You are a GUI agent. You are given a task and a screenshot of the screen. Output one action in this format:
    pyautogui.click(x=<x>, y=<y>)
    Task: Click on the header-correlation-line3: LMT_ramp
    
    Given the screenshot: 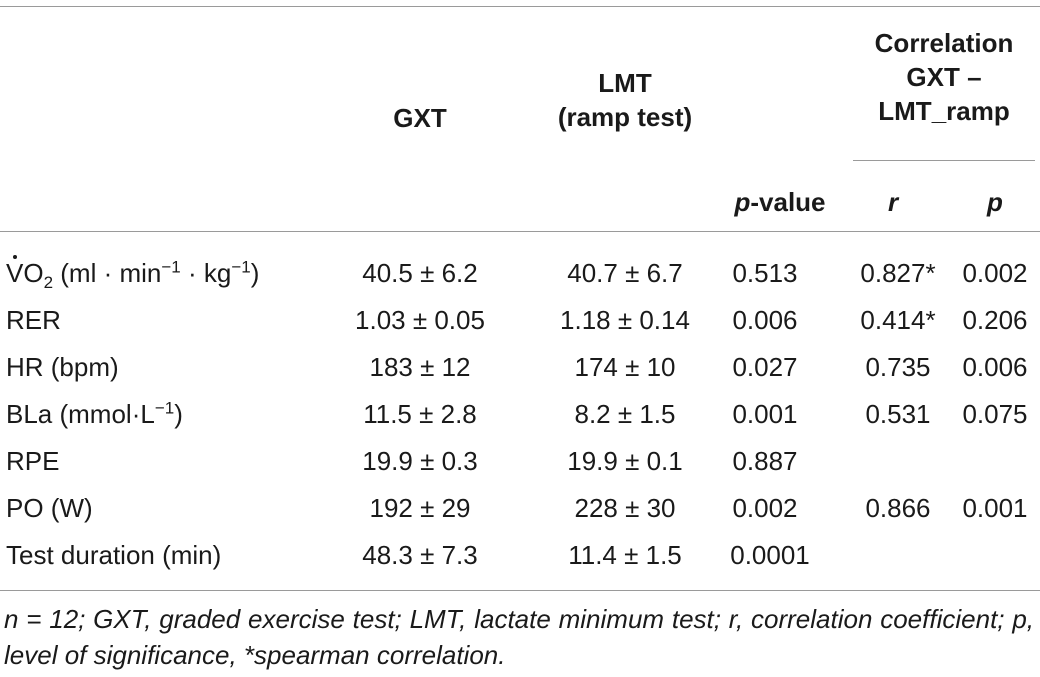 What is the action you would take?
    pyautogui.click(x=944, y=111)
    